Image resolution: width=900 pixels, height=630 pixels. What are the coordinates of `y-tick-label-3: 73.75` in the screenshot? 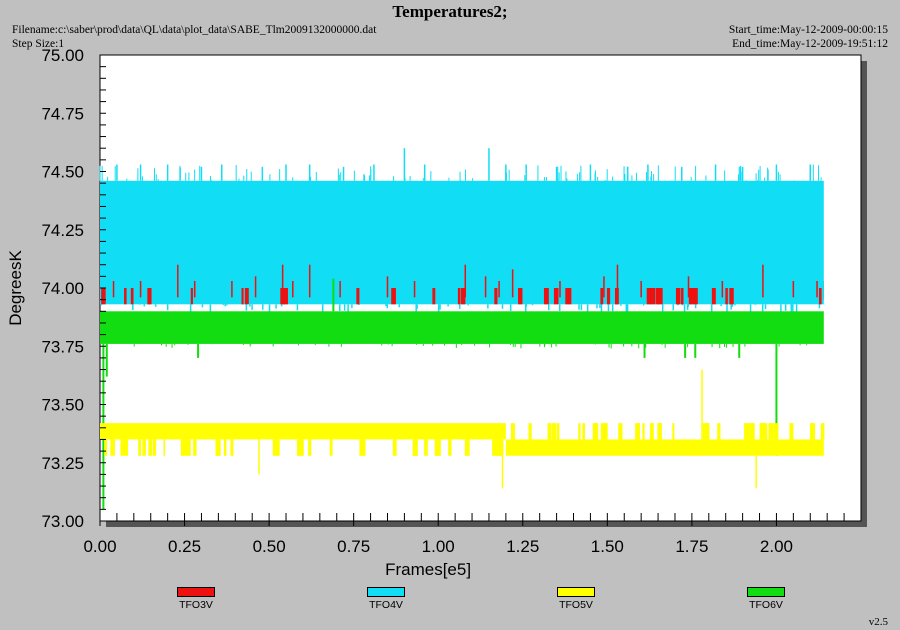 It's located at (62, 346).